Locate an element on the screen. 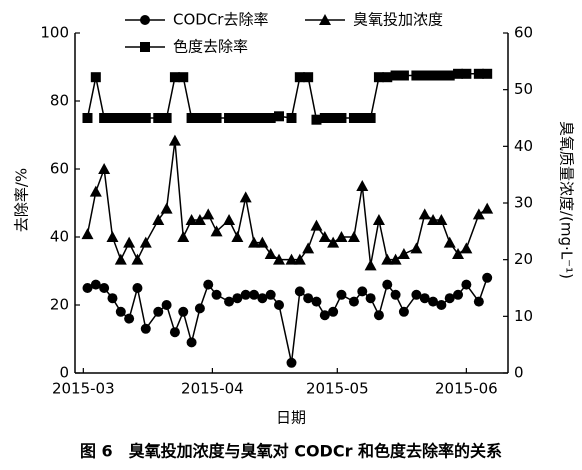 The width and height of the screenshot is (582, 470). y-tick-label: 80 is located at coordinates (59, 101).